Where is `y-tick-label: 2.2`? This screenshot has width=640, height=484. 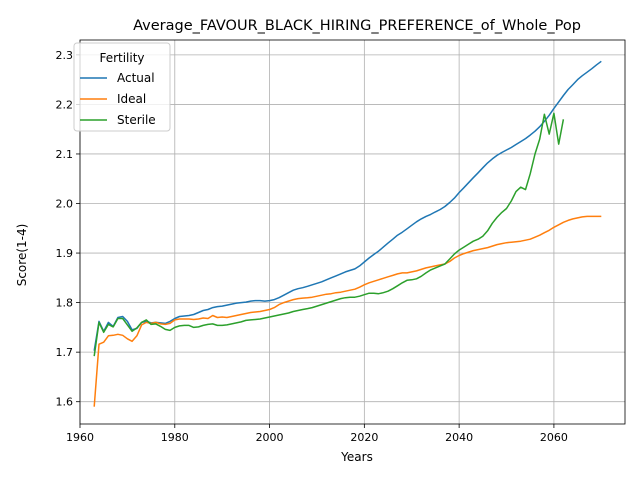
y-tick-label: 2.2 is located at coordinates (65, 104).